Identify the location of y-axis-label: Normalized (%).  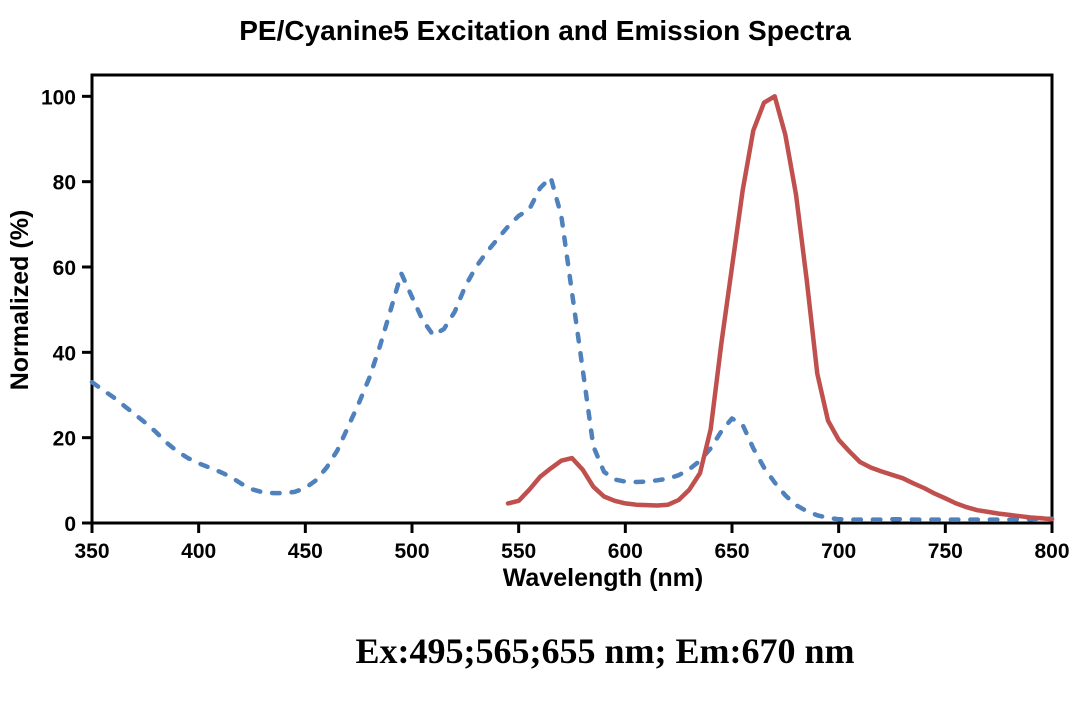
(20, 300).